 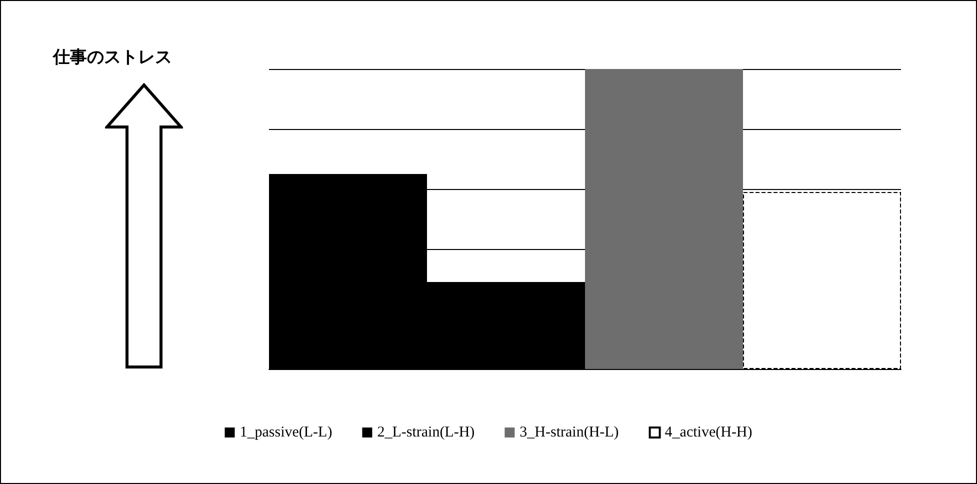 What do you see at coordinates (112, 58) in the screenshot?
I see `text: 仕事のストレス` at bounding box center [112, 58].